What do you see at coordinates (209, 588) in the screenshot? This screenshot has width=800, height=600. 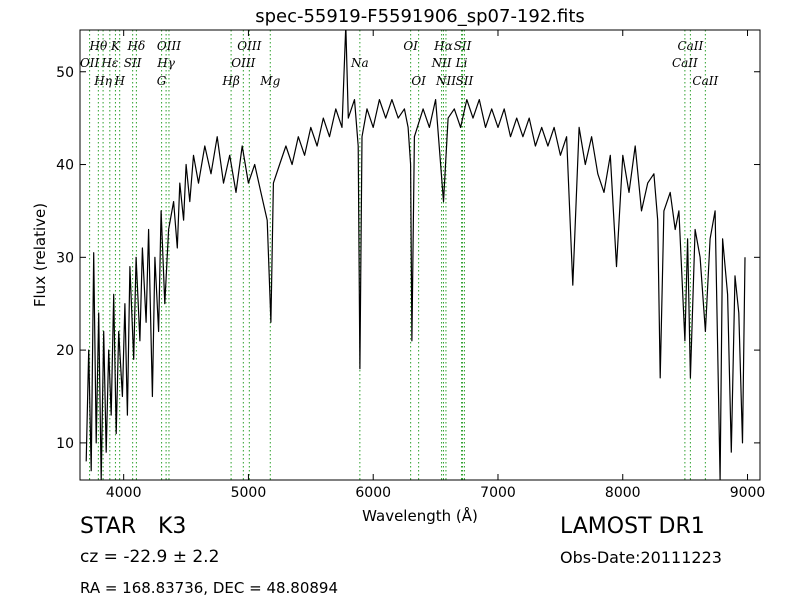 I see `sky-coordinates: RA = 168.83736, DEC = 48.80894` at bounding box center [209, 588].